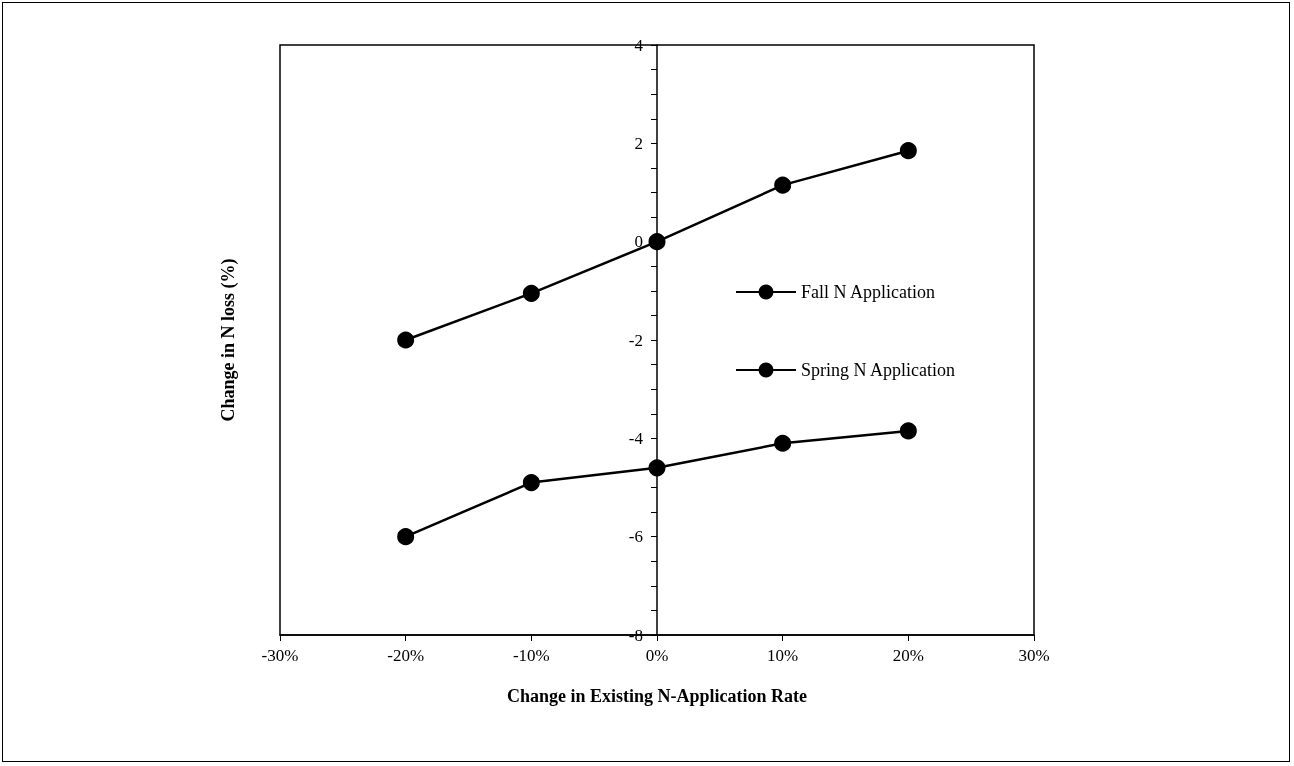  Describe the element at coordinates (228, 340) in the screenshot. I see `y-axis-title: Change in N loss (%)` at that location.